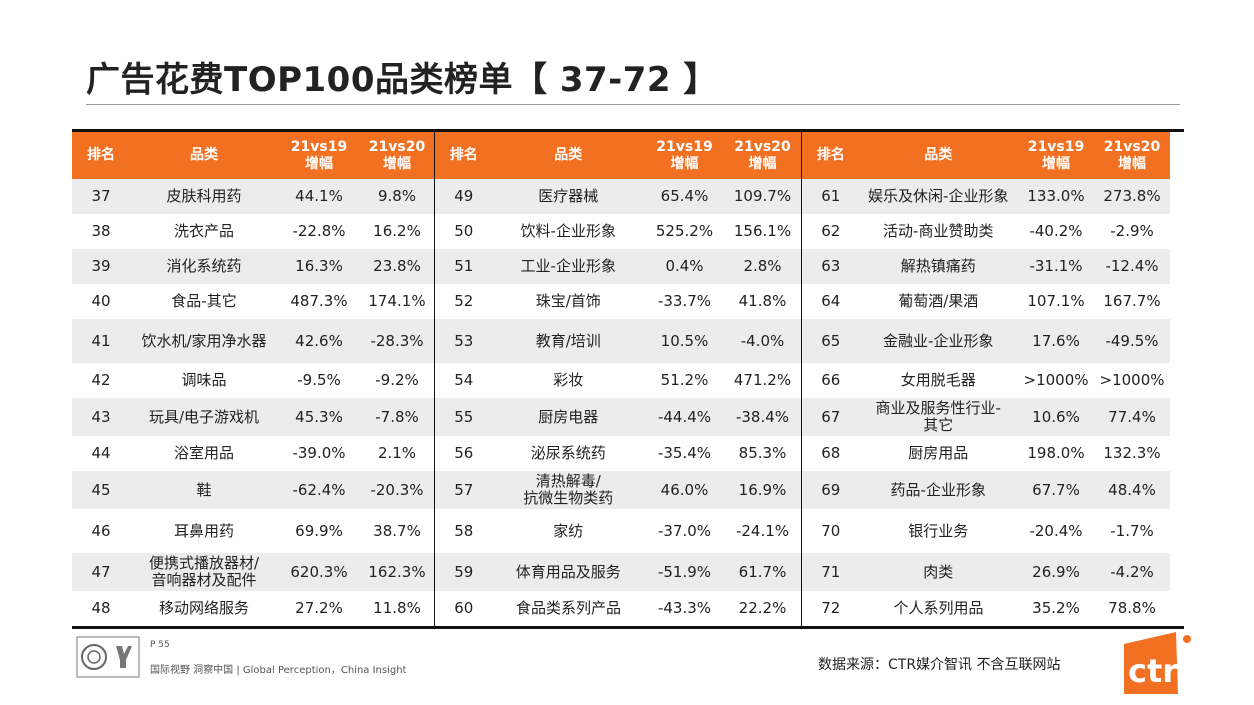 Image resolution: width=1254 pixels, height=705 pixels. I want to click on table-row: 49 医疗器械 65.4% 109.7%, so click(617, 196).